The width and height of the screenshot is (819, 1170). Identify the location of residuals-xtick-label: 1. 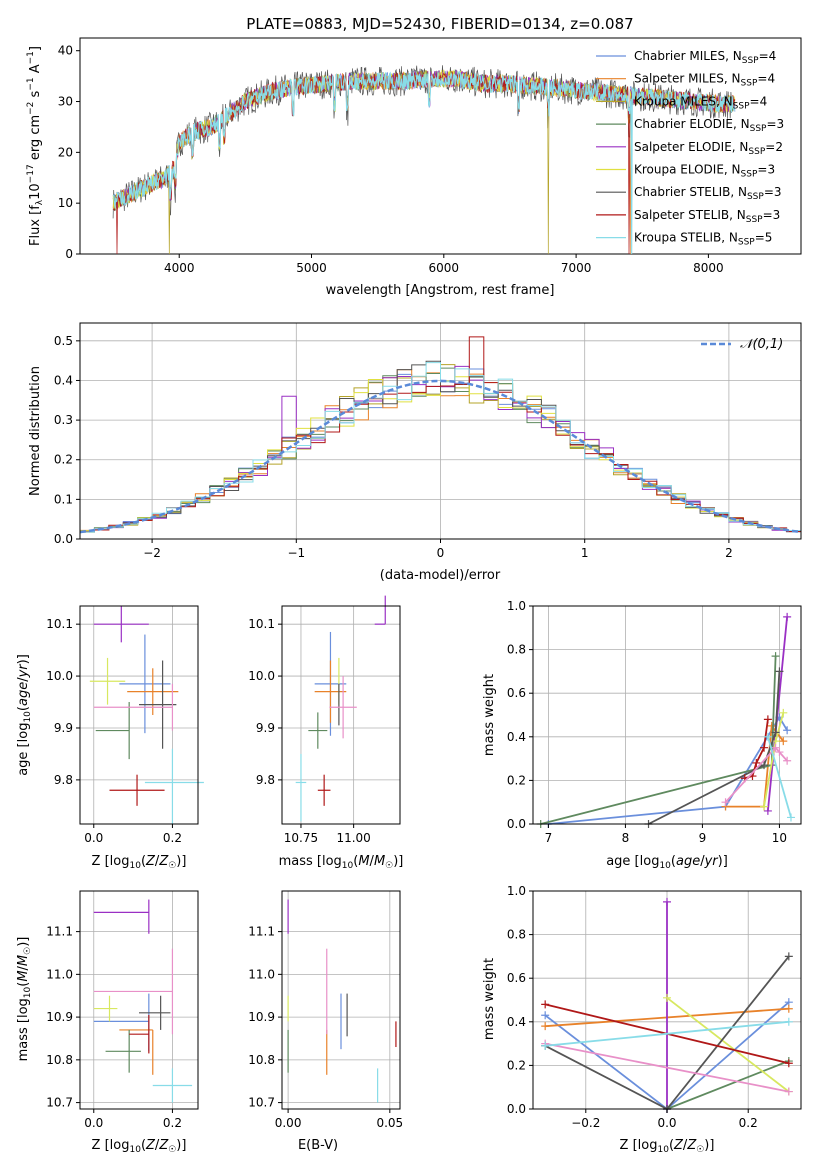
(585, 553).